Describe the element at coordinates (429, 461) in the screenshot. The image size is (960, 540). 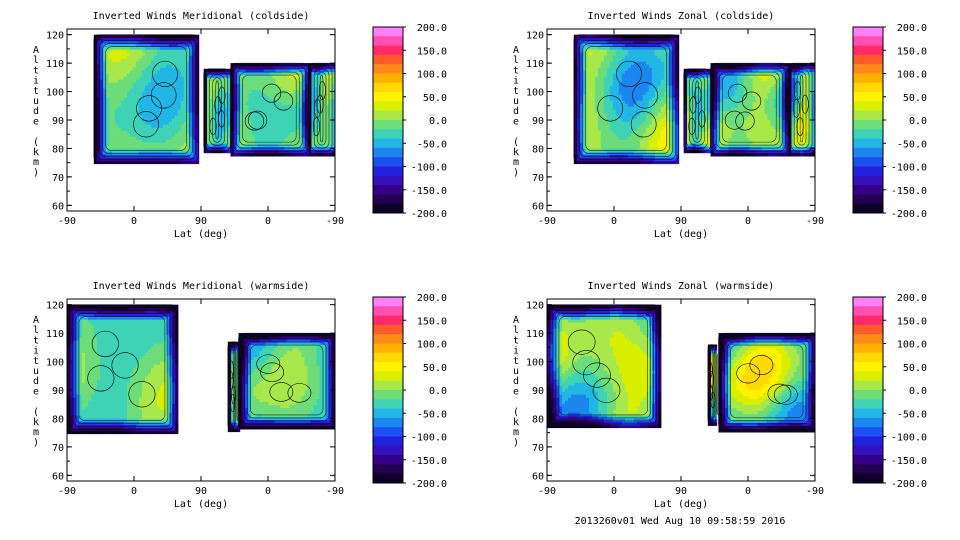
I see `colorbar-tick-label: -150.0` at that location.